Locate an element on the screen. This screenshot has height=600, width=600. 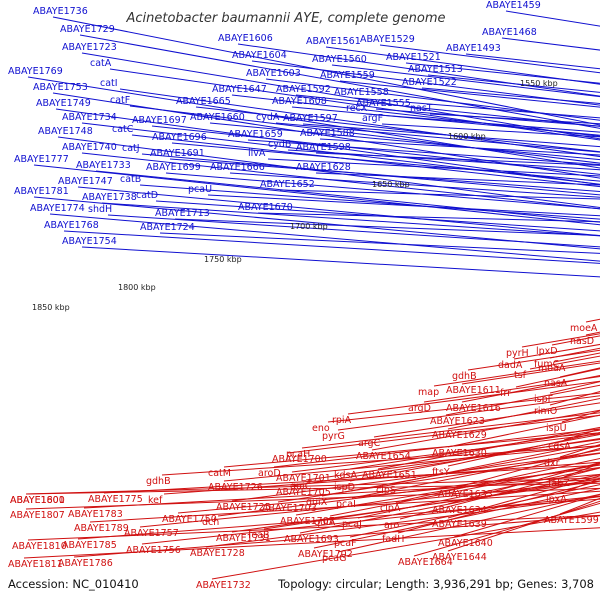
forward-gene-label: ilvA is located at coordinates (257, 153).